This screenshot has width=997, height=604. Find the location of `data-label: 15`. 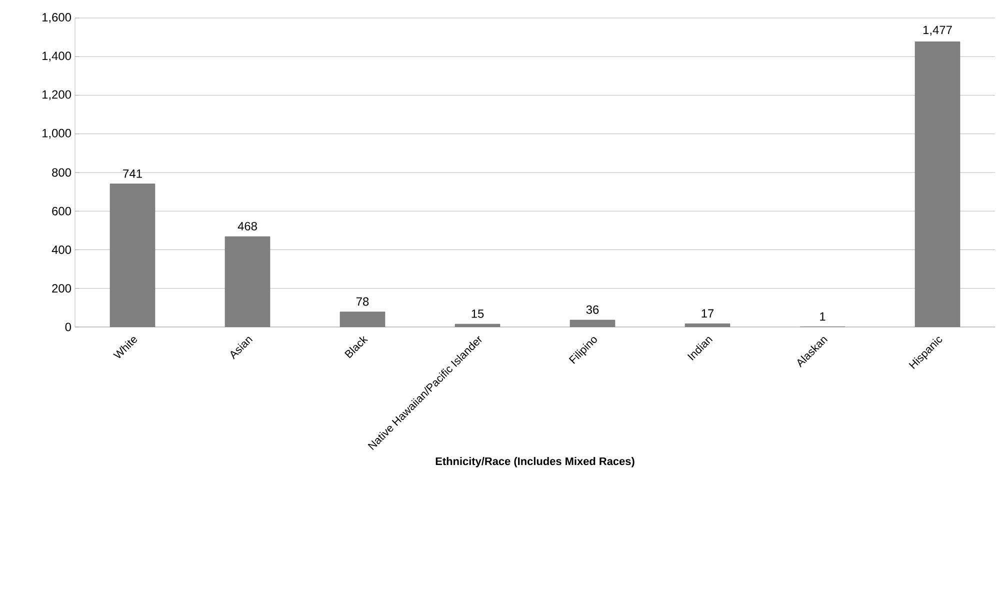

data-label: 15 is located at coordinates (478, 314).